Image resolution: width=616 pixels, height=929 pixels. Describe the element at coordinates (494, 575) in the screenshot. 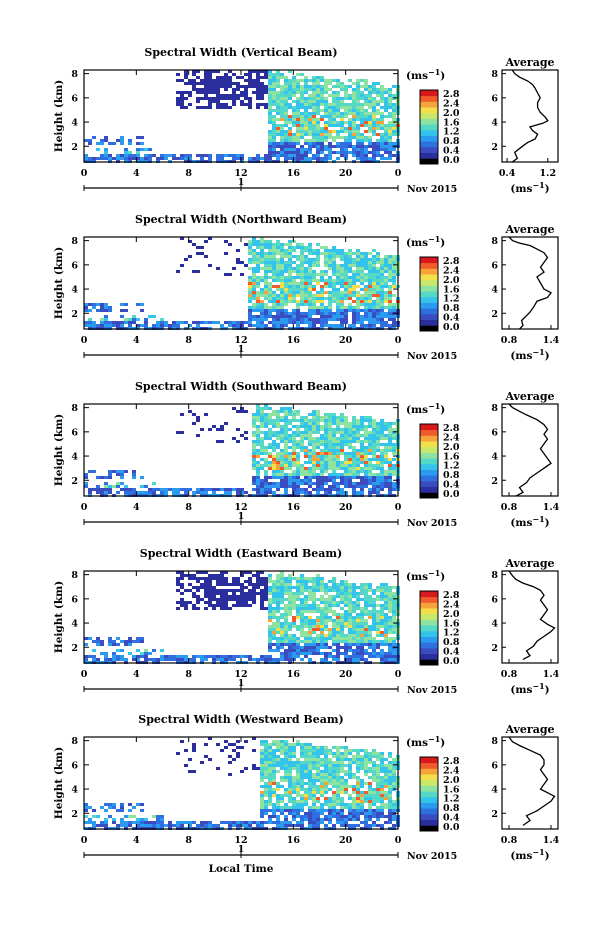

I see `profile-y-tick-label: 8` at that location.